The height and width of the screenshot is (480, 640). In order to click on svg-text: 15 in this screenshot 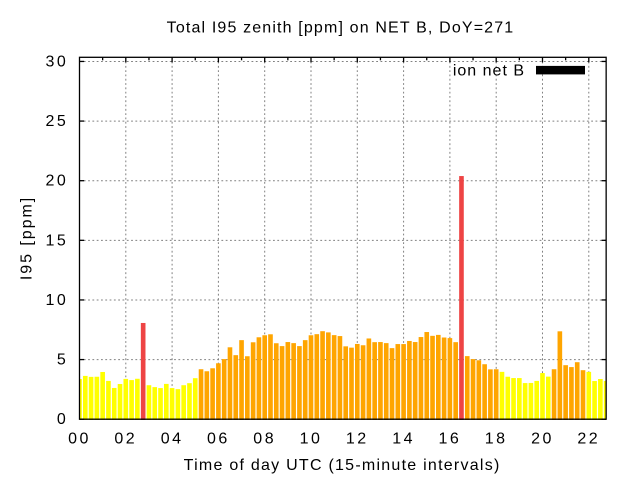, I will do `click(57, 240)`.